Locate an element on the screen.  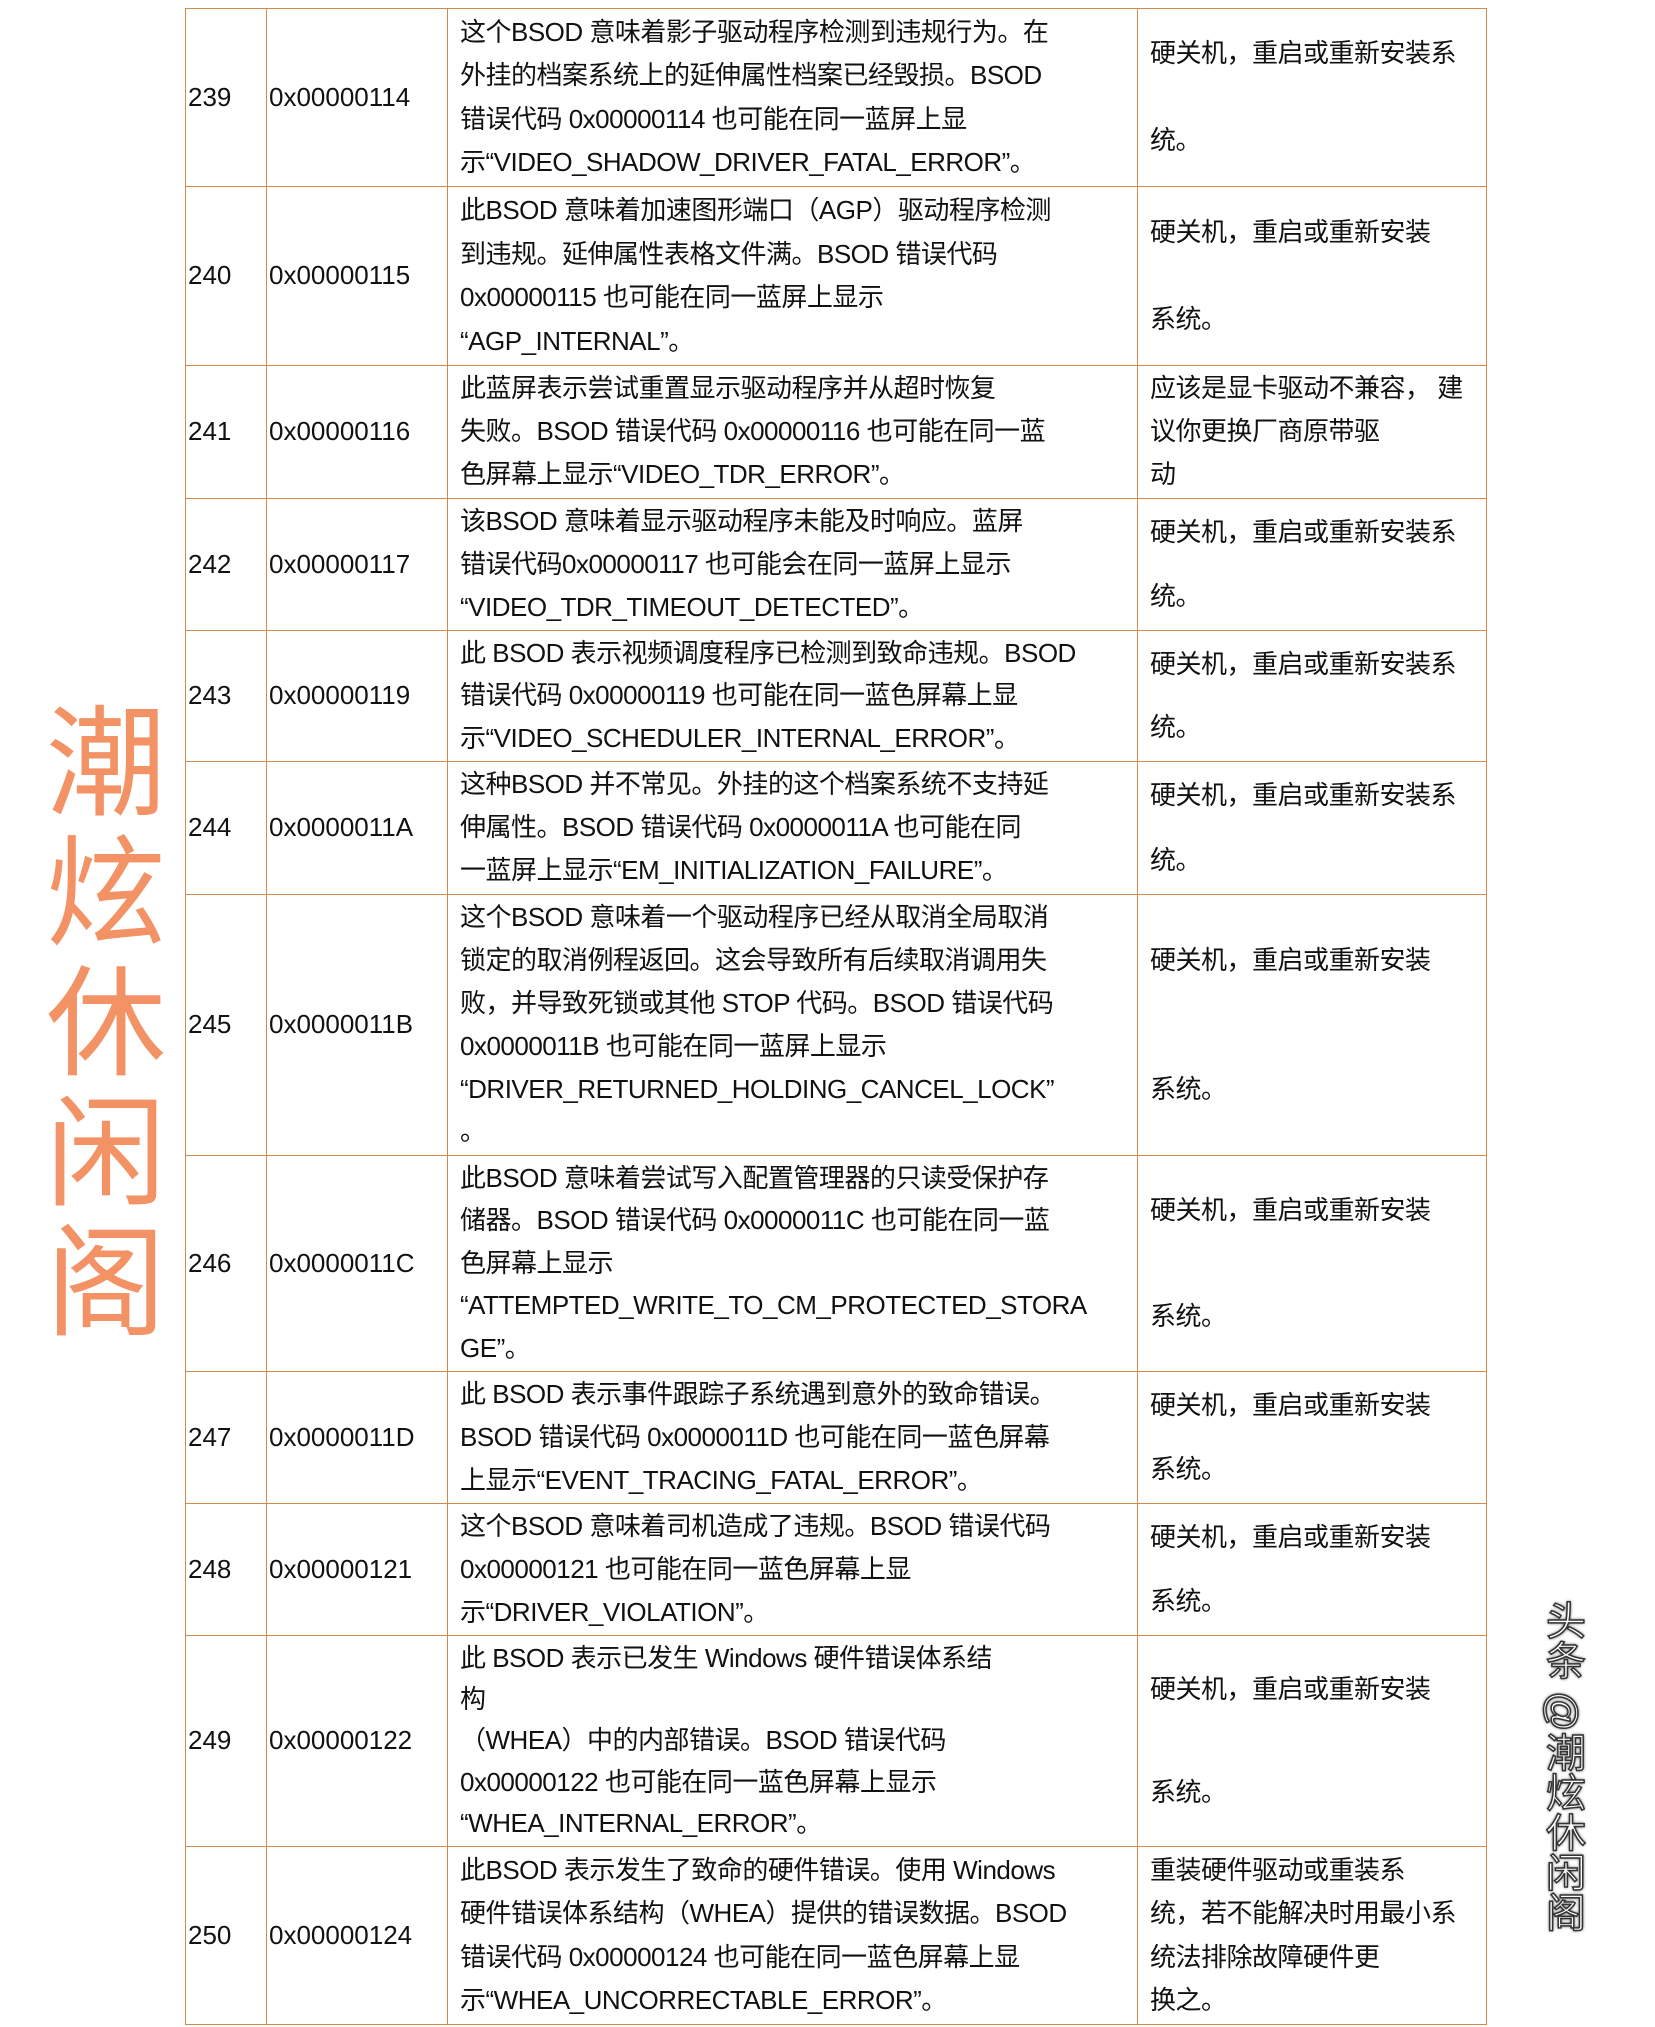
description-line: 。 is located at coordinates (473, 1131).